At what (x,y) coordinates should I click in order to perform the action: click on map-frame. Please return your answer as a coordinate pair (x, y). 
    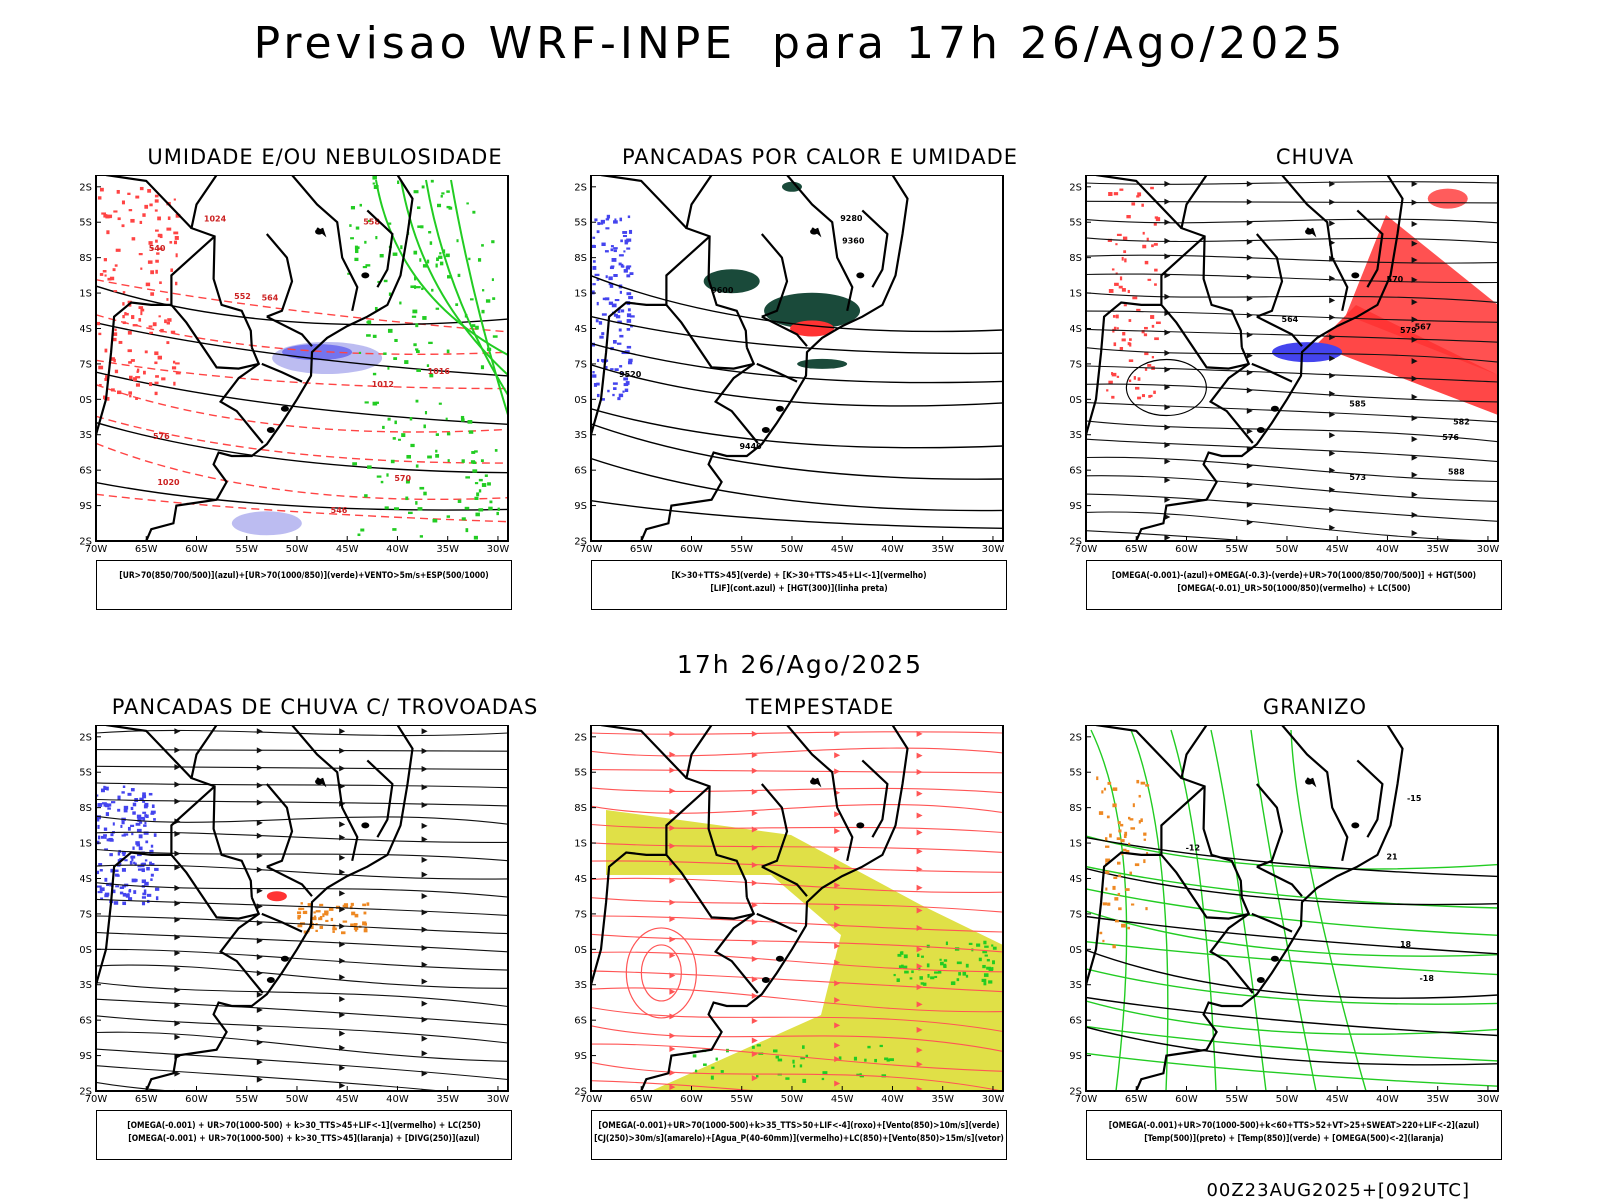
    Looking at the image, I should click on (1292, 908).